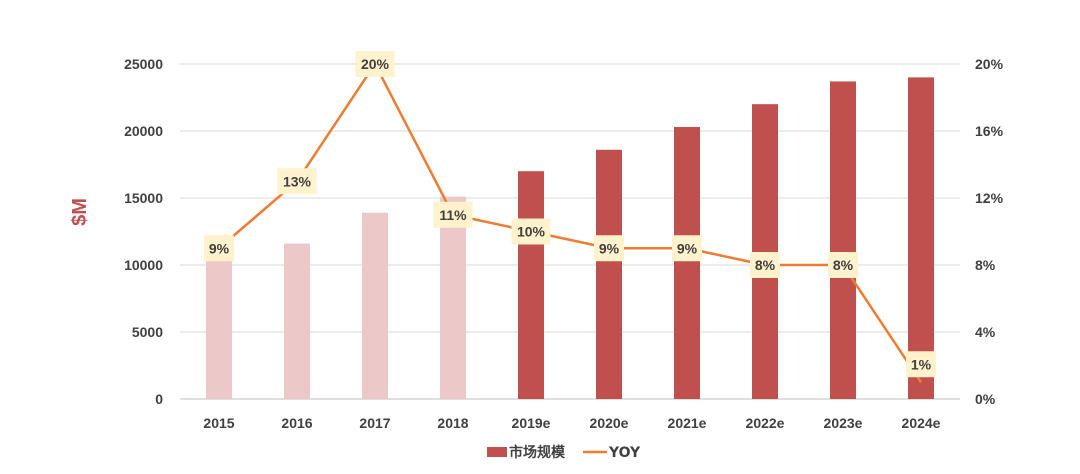 Image resolution: width=1080 pixels, height=474 pixels. What do you see at coordinates (80, 212) in the screenshot?
I see `y-axis-label: $M` at bounding box center [80, 212].